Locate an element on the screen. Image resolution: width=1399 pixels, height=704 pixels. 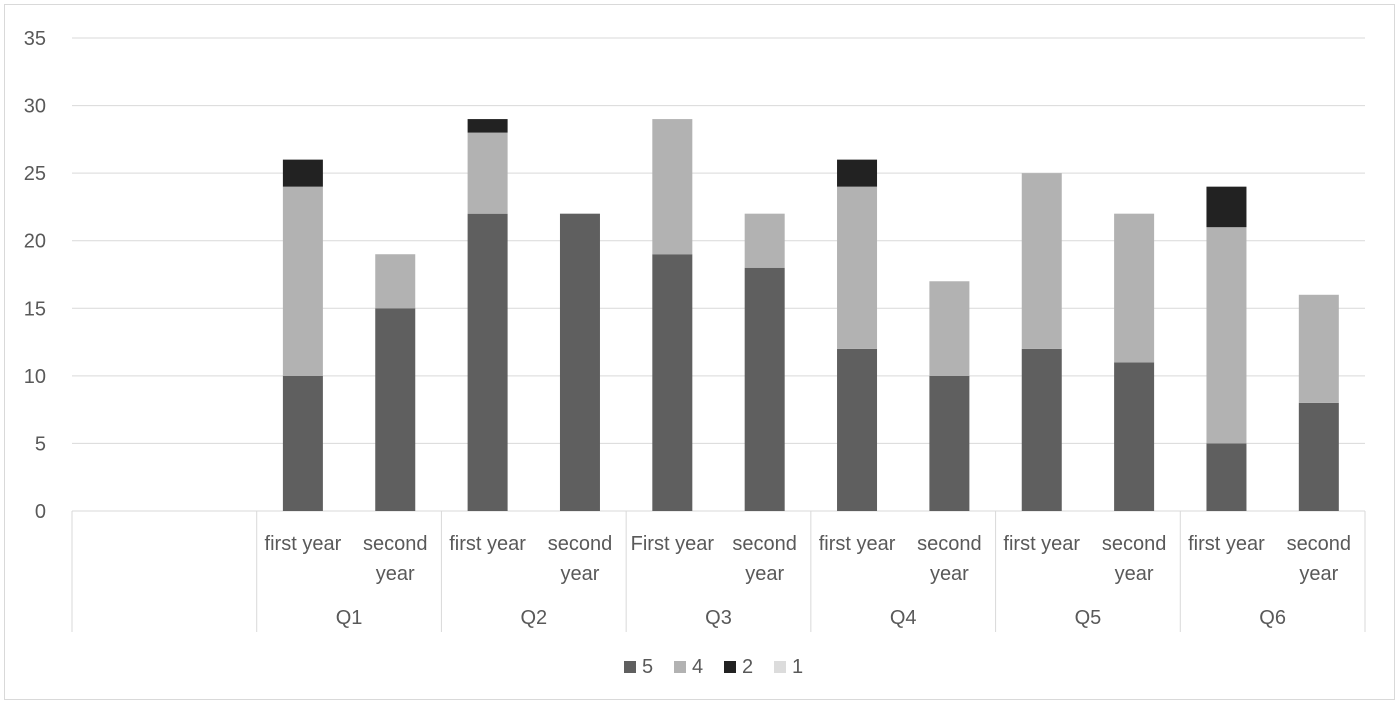
y-tick-label: 20 is located at coordinates (35, 242).